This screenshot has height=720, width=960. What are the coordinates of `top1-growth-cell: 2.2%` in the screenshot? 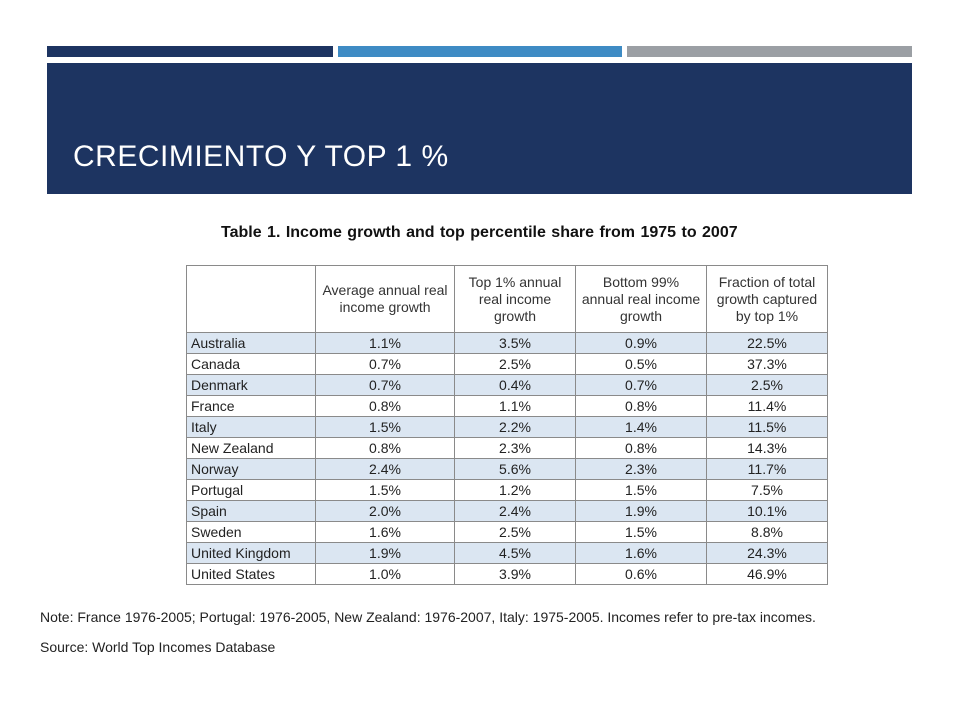 It's located at (515, 427).